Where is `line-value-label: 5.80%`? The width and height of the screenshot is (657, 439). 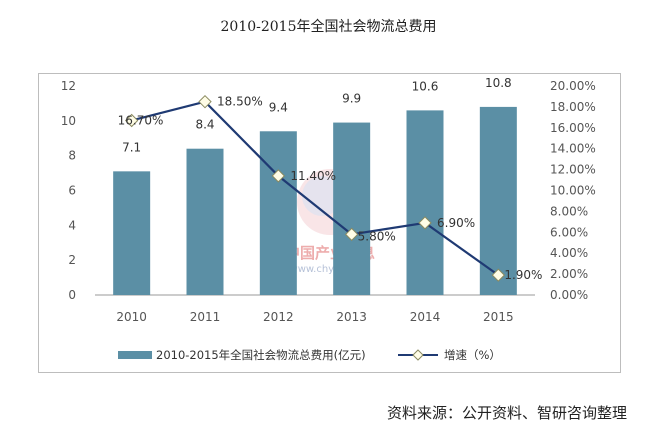
line-value-label: 5.80% is located at coordinates (377, 236).